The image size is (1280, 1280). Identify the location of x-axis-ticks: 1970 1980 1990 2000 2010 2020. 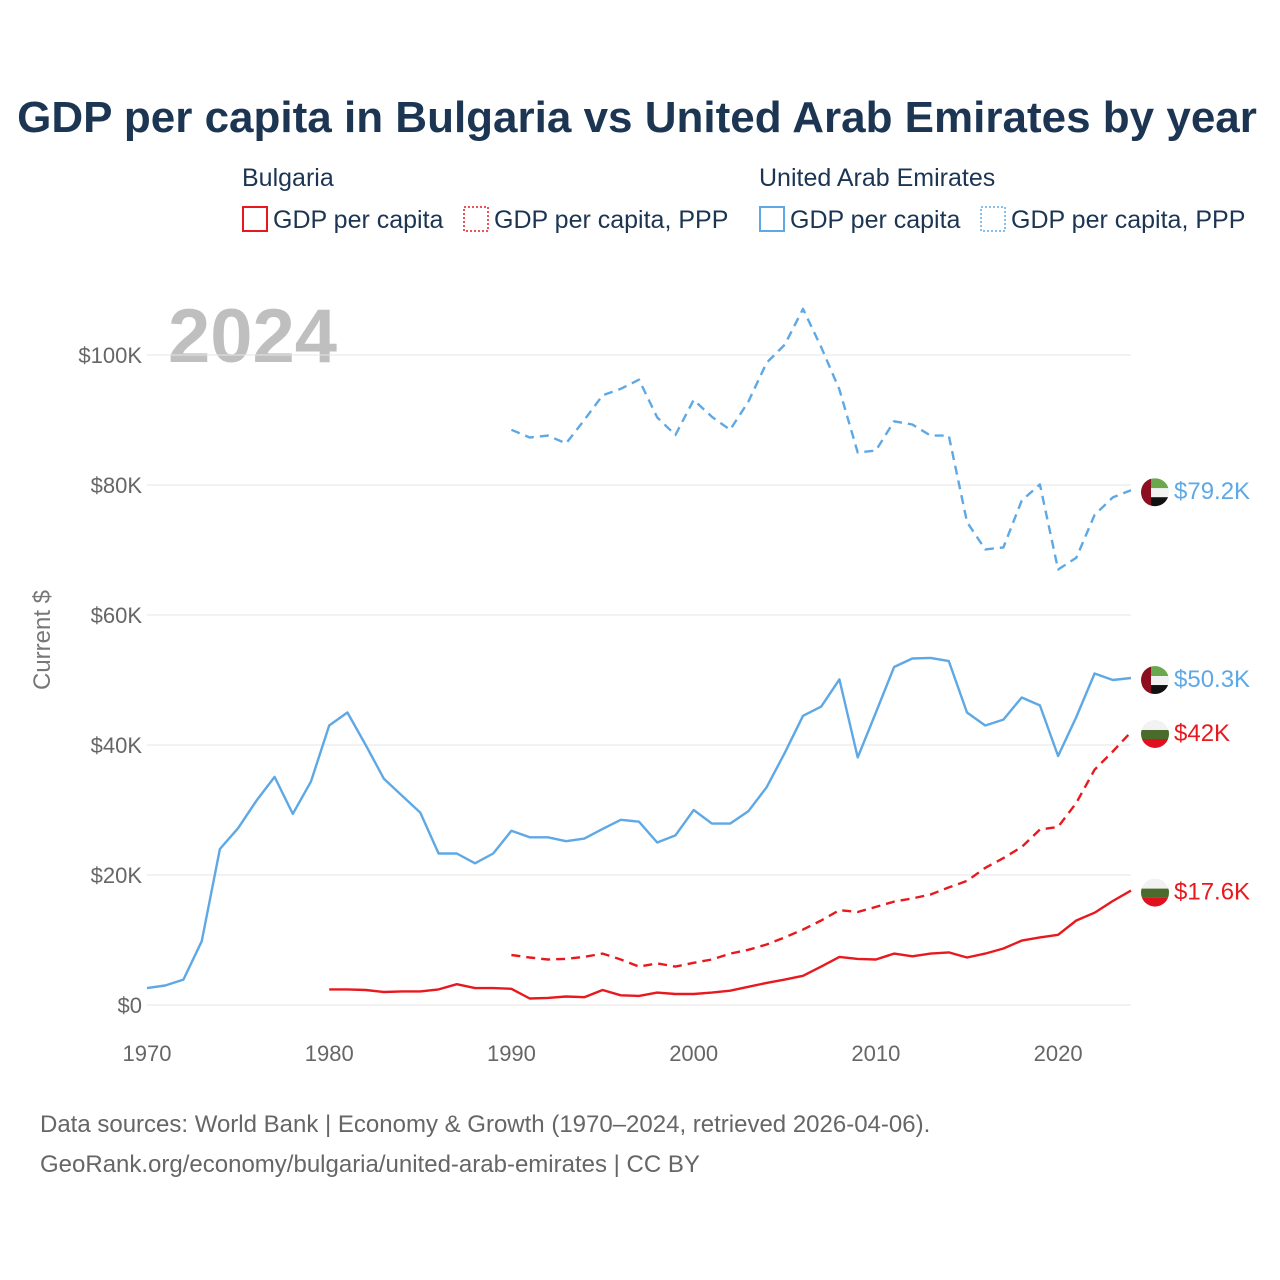
(603, 1053).